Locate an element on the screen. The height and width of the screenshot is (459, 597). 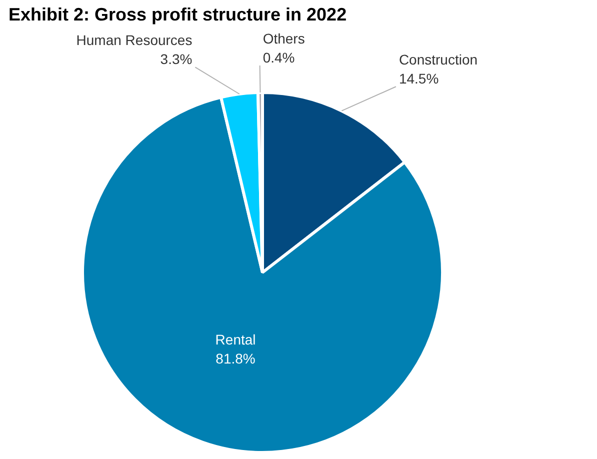
slice-label: Rental is located at coordinates (235, 339).